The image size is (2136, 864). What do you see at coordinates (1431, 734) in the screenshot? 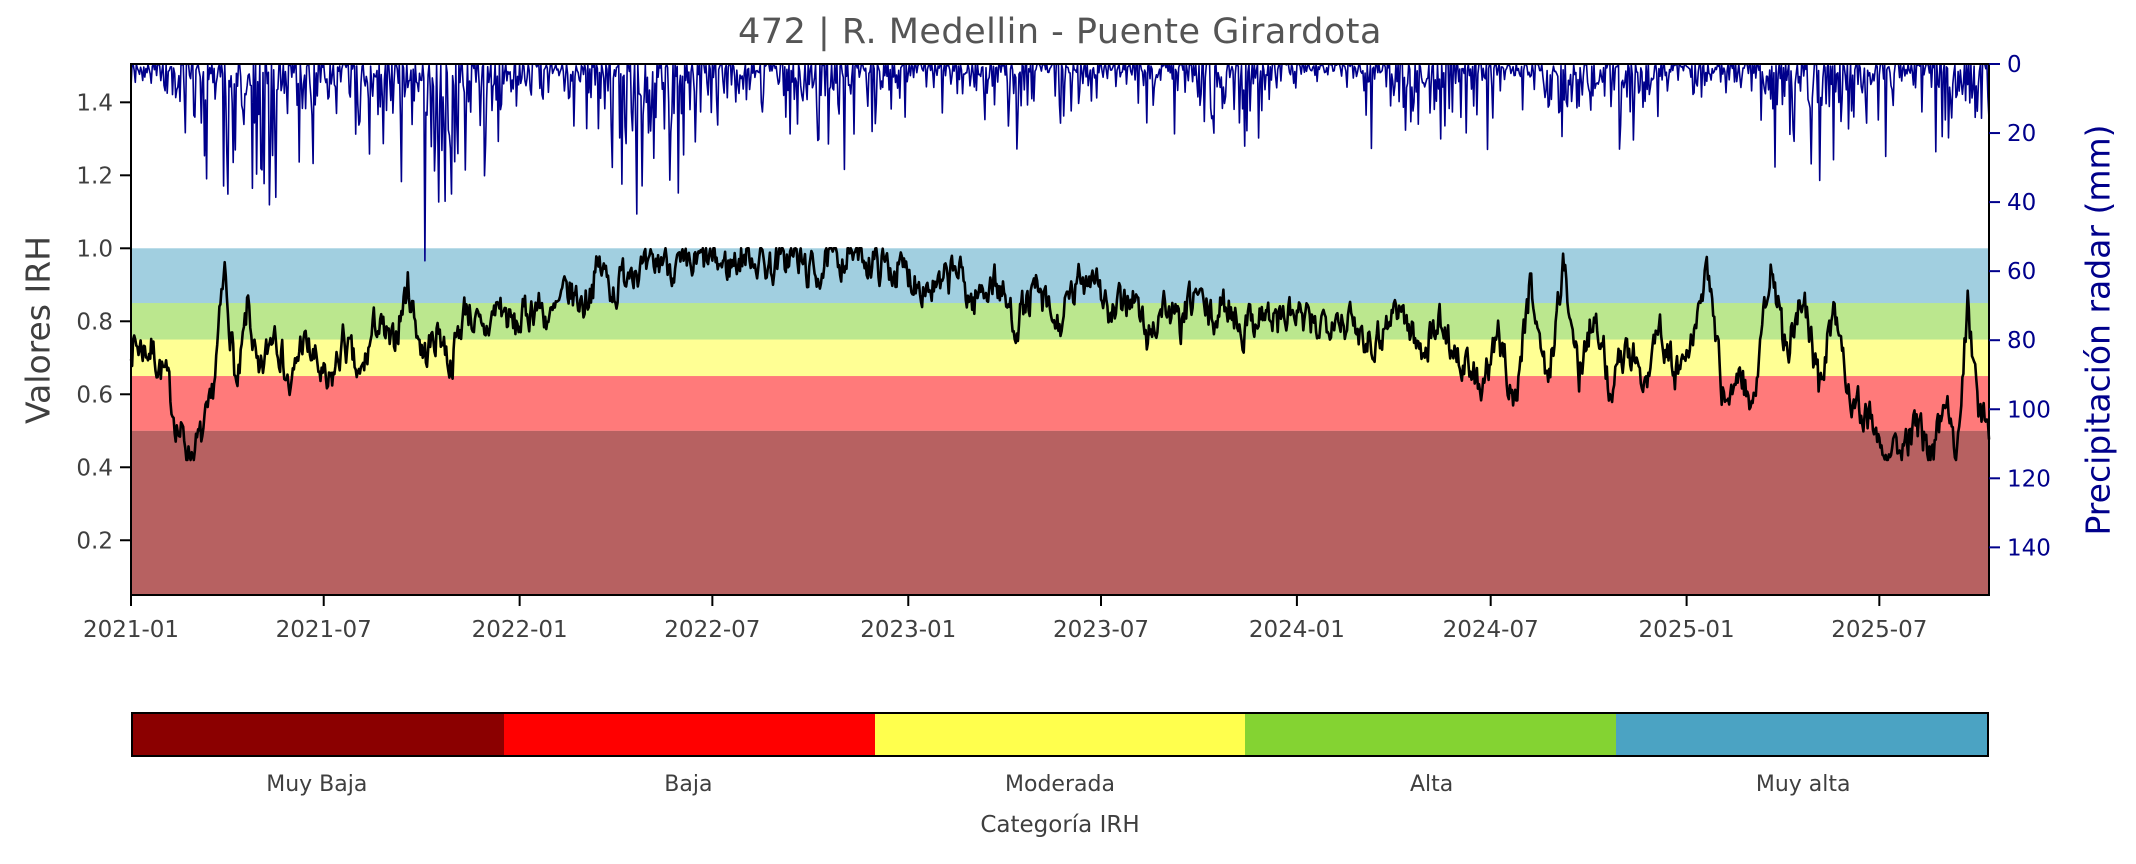
I see `colorbar-segment-alta` at bounding box center [1431, 734].